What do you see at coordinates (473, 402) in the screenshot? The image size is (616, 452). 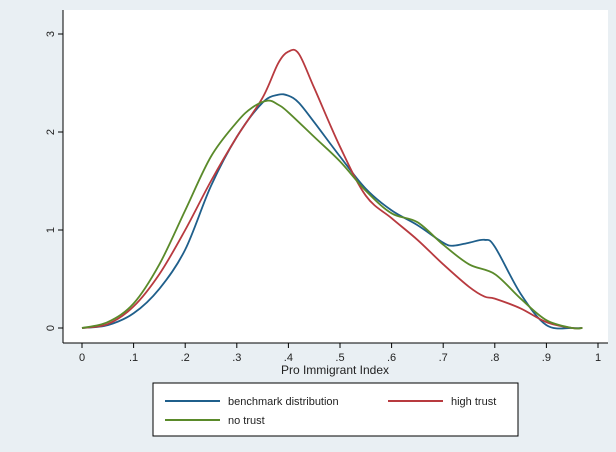 I see `legend-label-high-trust: high trust` at bounding box center [473, 402].